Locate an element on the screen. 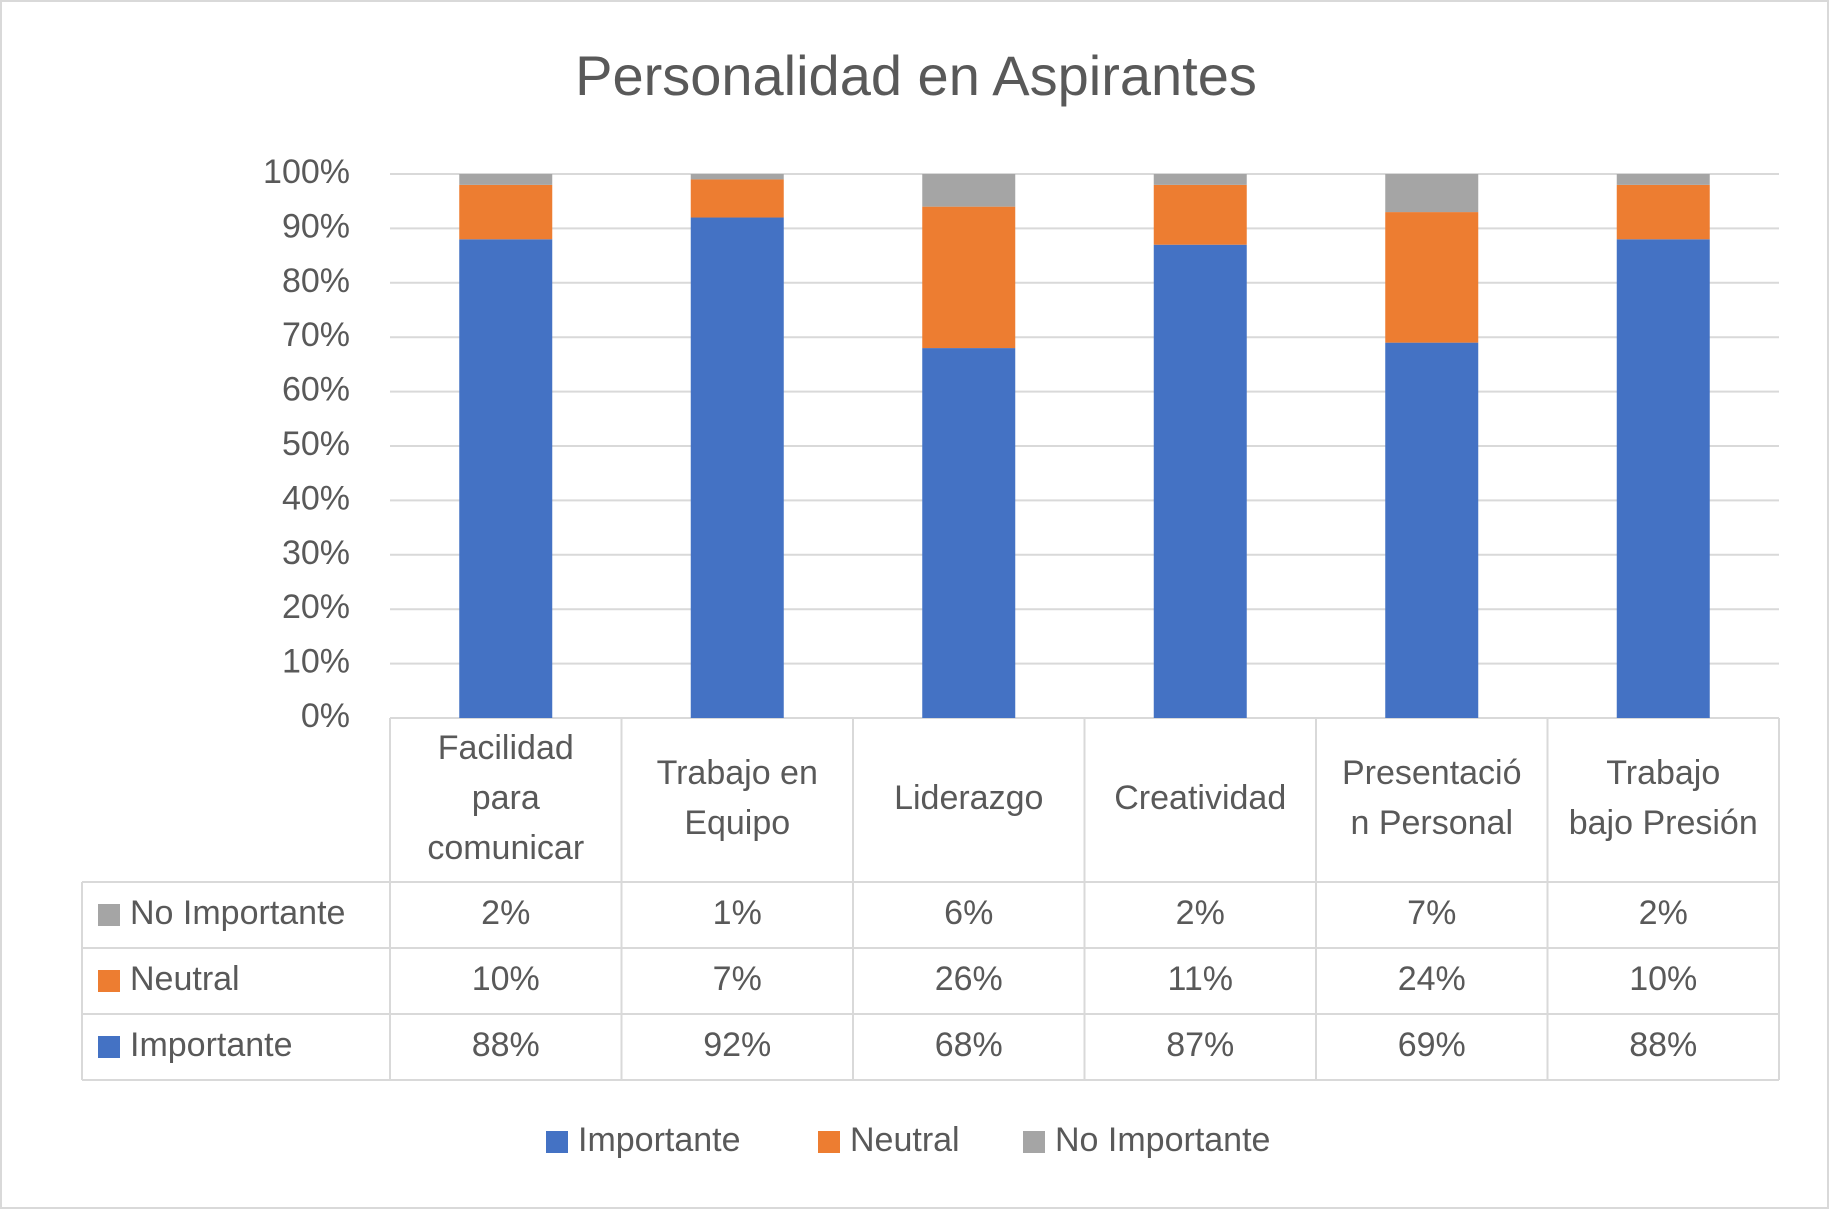 Image resolution: width=1829 pixels, height=1211 pixels. category-label: bajo Presión is located at coordinates (1663, 823).